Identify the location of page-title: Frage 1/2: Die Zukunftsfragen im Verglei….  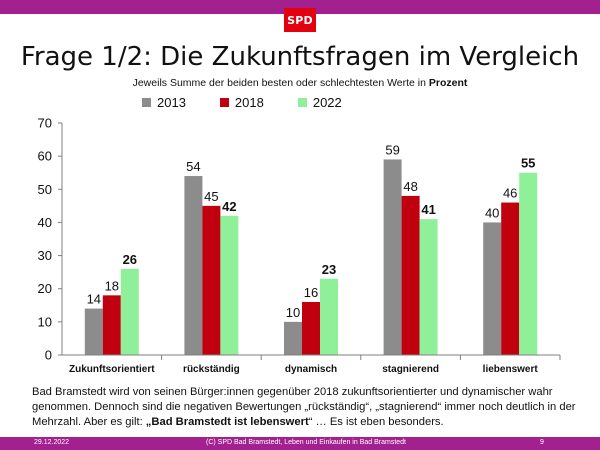
(300, 57).